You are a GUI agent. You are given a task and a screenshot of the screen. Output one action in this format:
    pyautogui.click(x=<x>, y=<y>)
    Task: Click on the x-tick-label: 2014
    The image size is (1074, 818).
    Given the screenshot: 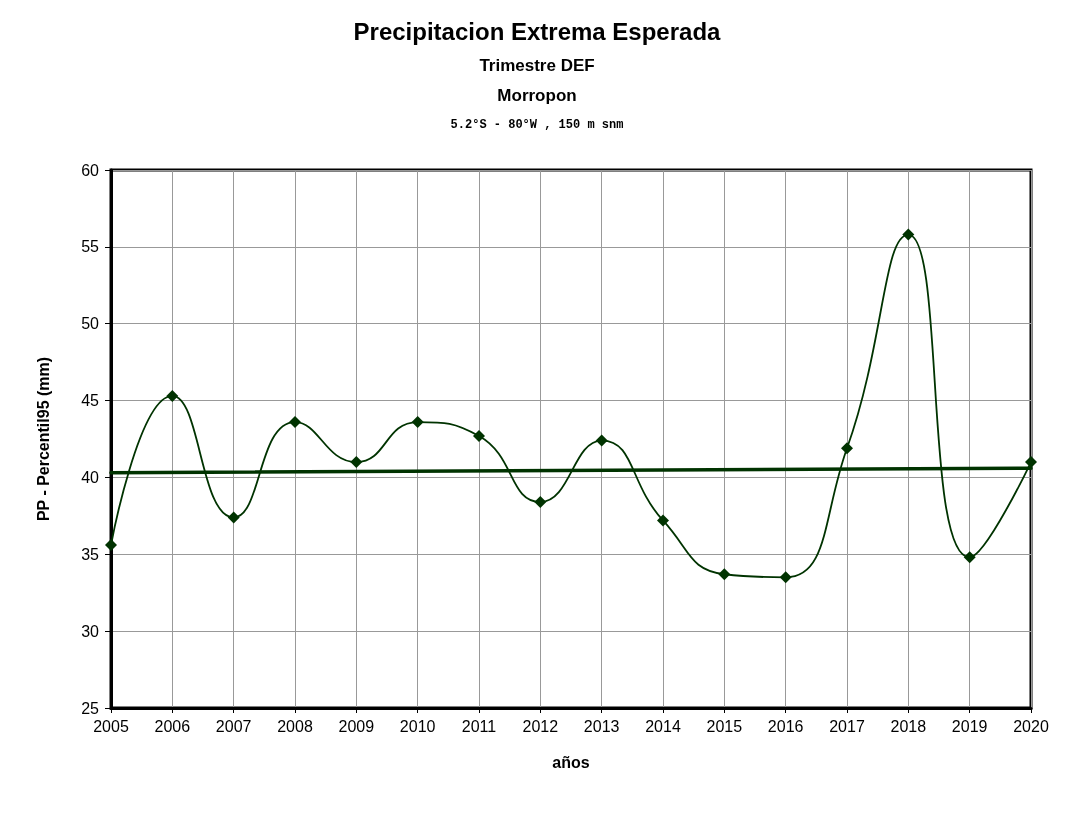 What is the action you would take?
    pyautogui.click(x=663, y=726)
    